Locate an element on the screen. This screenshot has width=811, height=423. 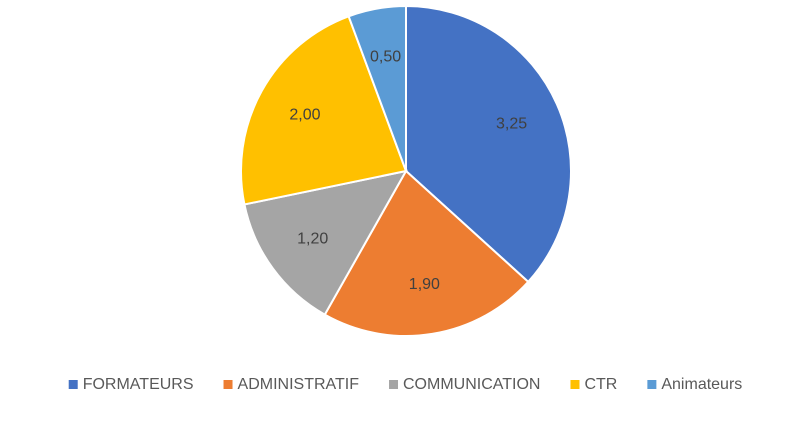
data-label: 1,90 is located at coordinates (424, 284).